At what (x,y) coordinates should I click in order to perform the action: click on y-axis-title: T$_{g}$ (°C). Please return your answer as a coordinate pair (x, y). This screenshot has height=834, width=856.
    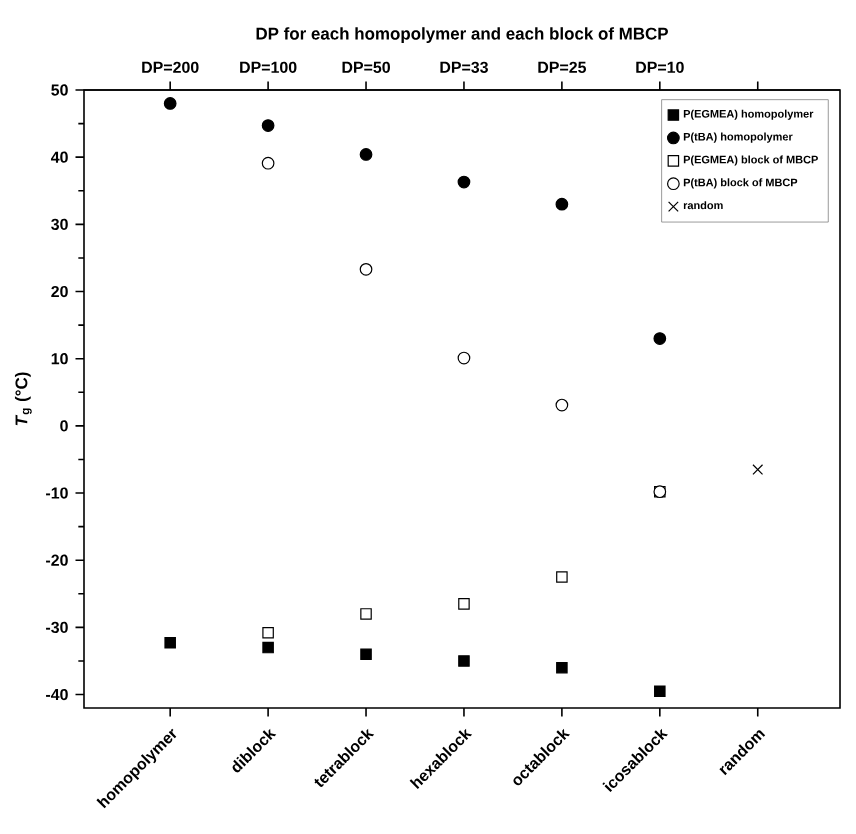
    Looking at the image, I should click on (23, 399).